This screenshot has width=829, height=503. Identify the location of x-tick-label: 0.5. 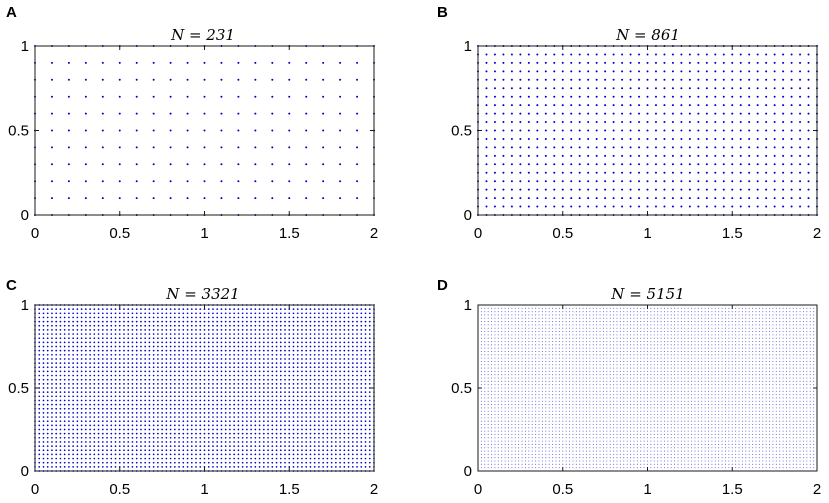
(562, 233).